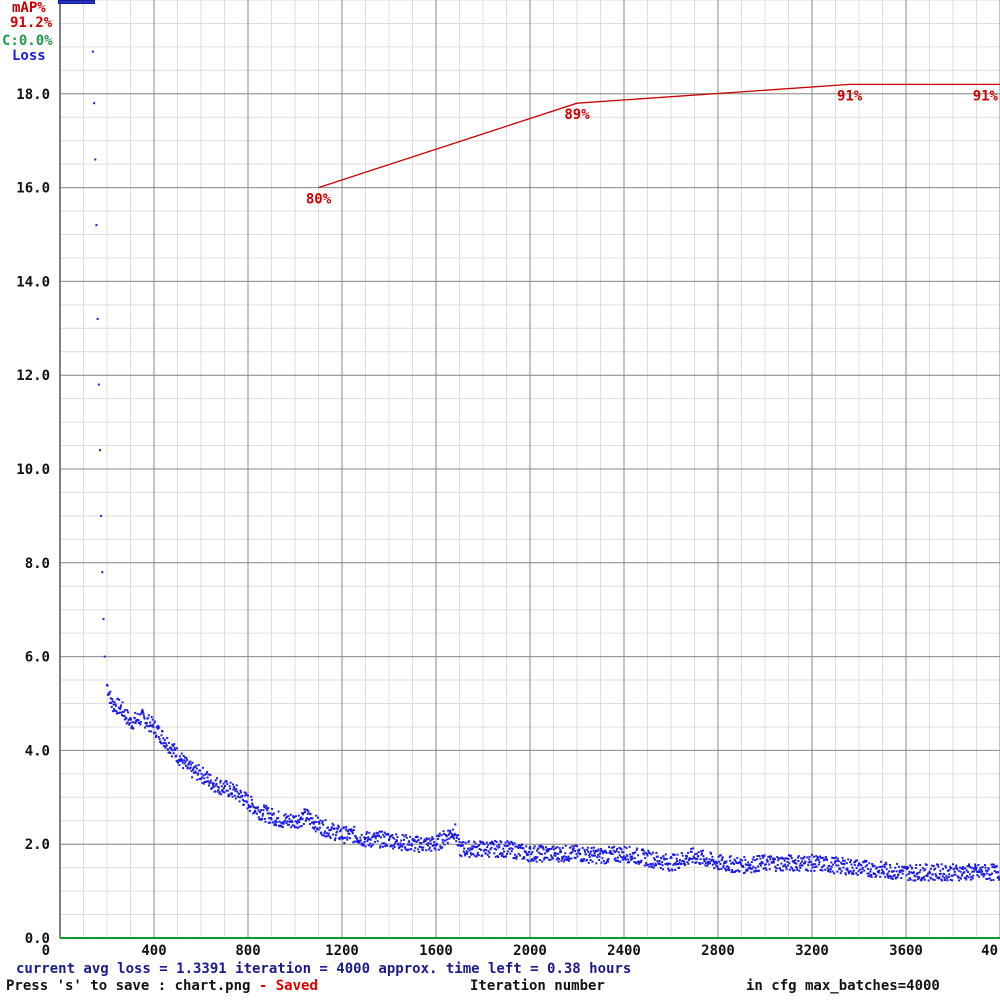  What do you see at coordinates (843, 986) in the screenshot?
I see `max-batches-label: in cfg max_batches=4000` at bounding box center [843, 986].